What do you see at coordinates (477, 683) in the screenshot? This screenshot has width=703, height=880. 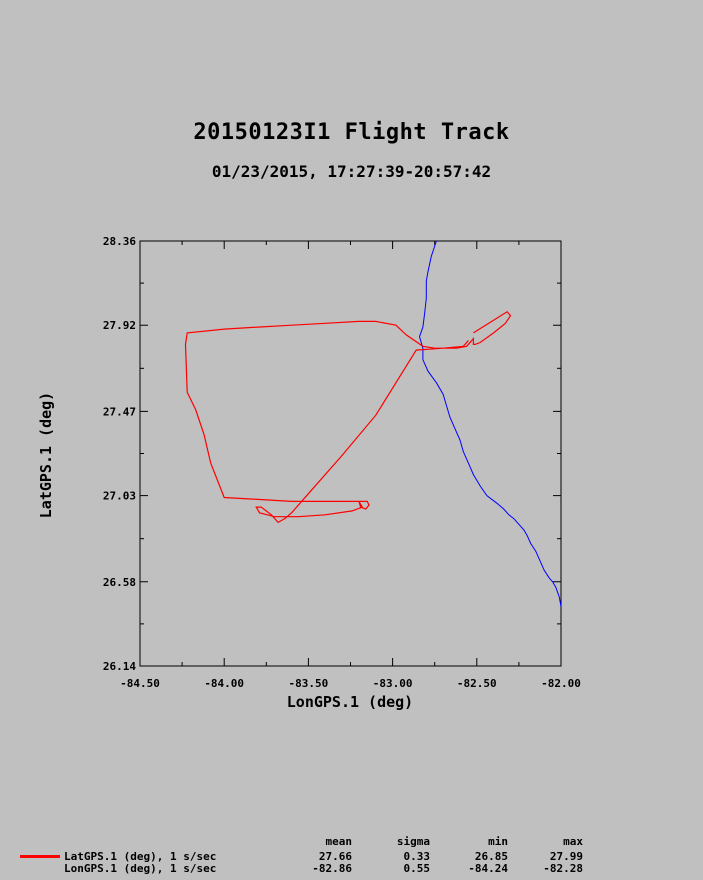 I see `x-tick-label: -82.50` at bounding box center [477, 683].